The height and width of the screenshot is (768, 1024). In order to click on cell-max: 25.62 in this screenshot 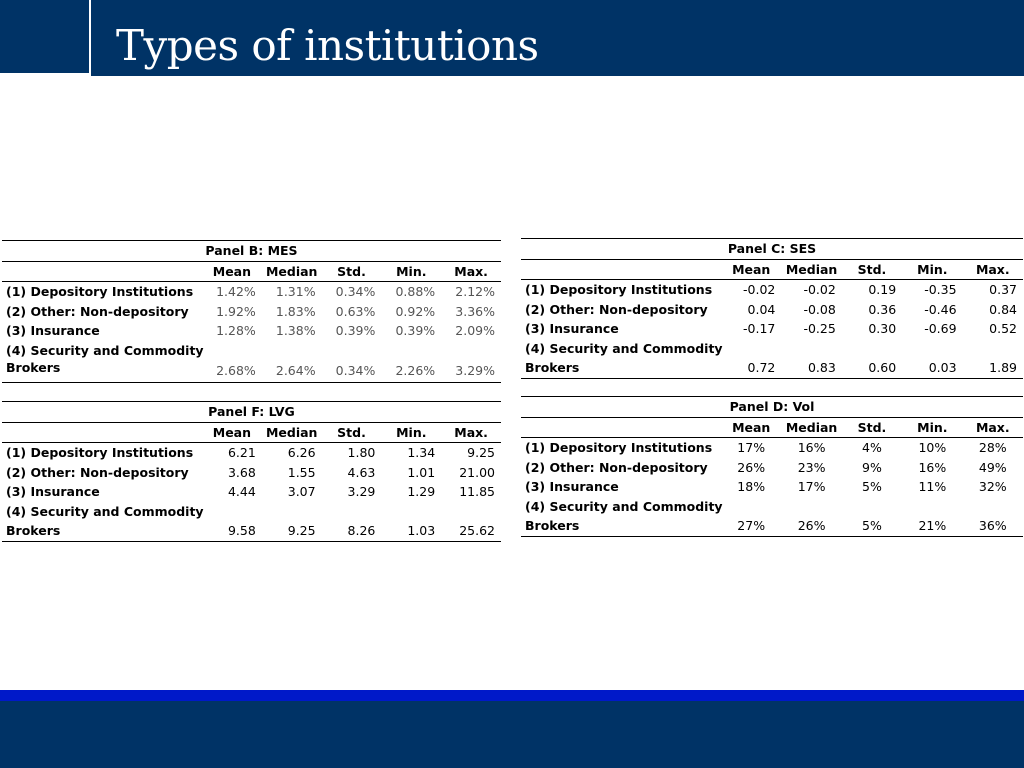, I will do `click(471, 531)`.